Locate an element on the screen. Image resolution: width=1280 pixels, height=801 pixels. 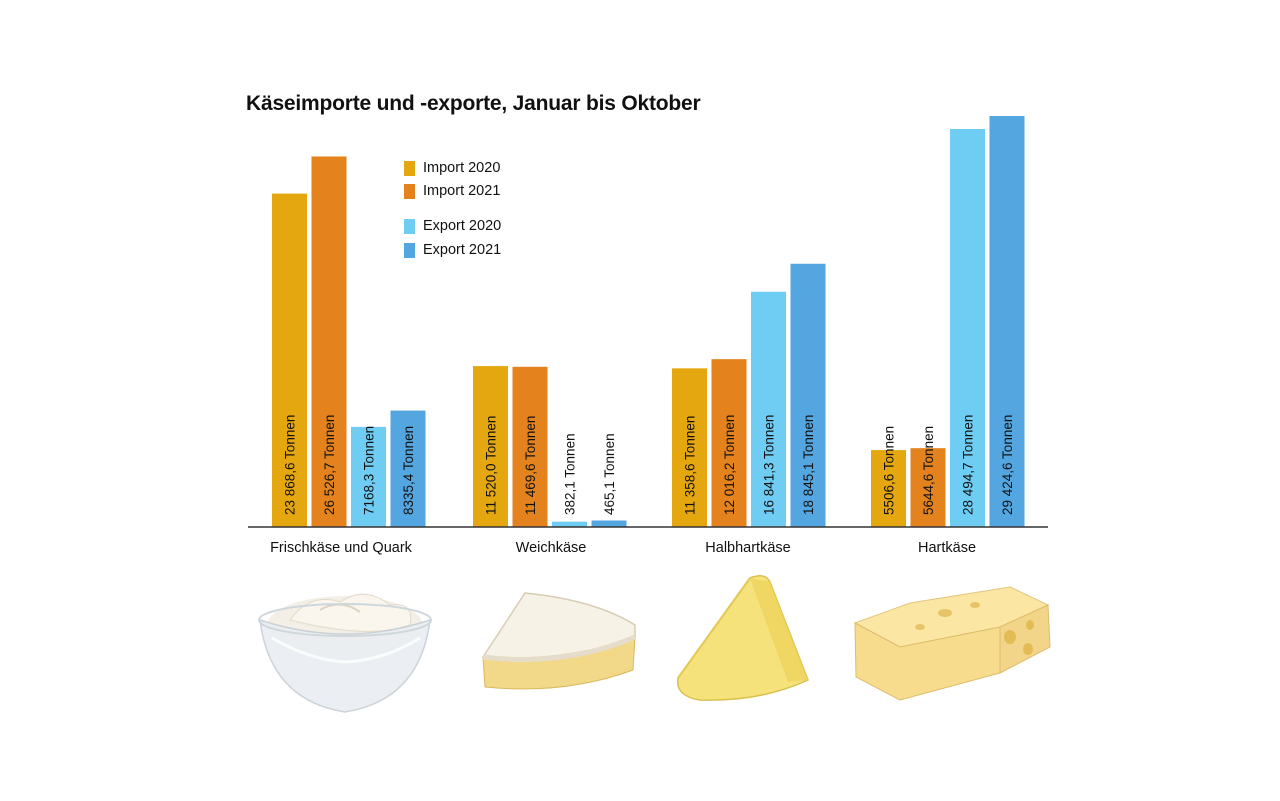
legend-label: Import 2020 is located at coordinates (462, 168).